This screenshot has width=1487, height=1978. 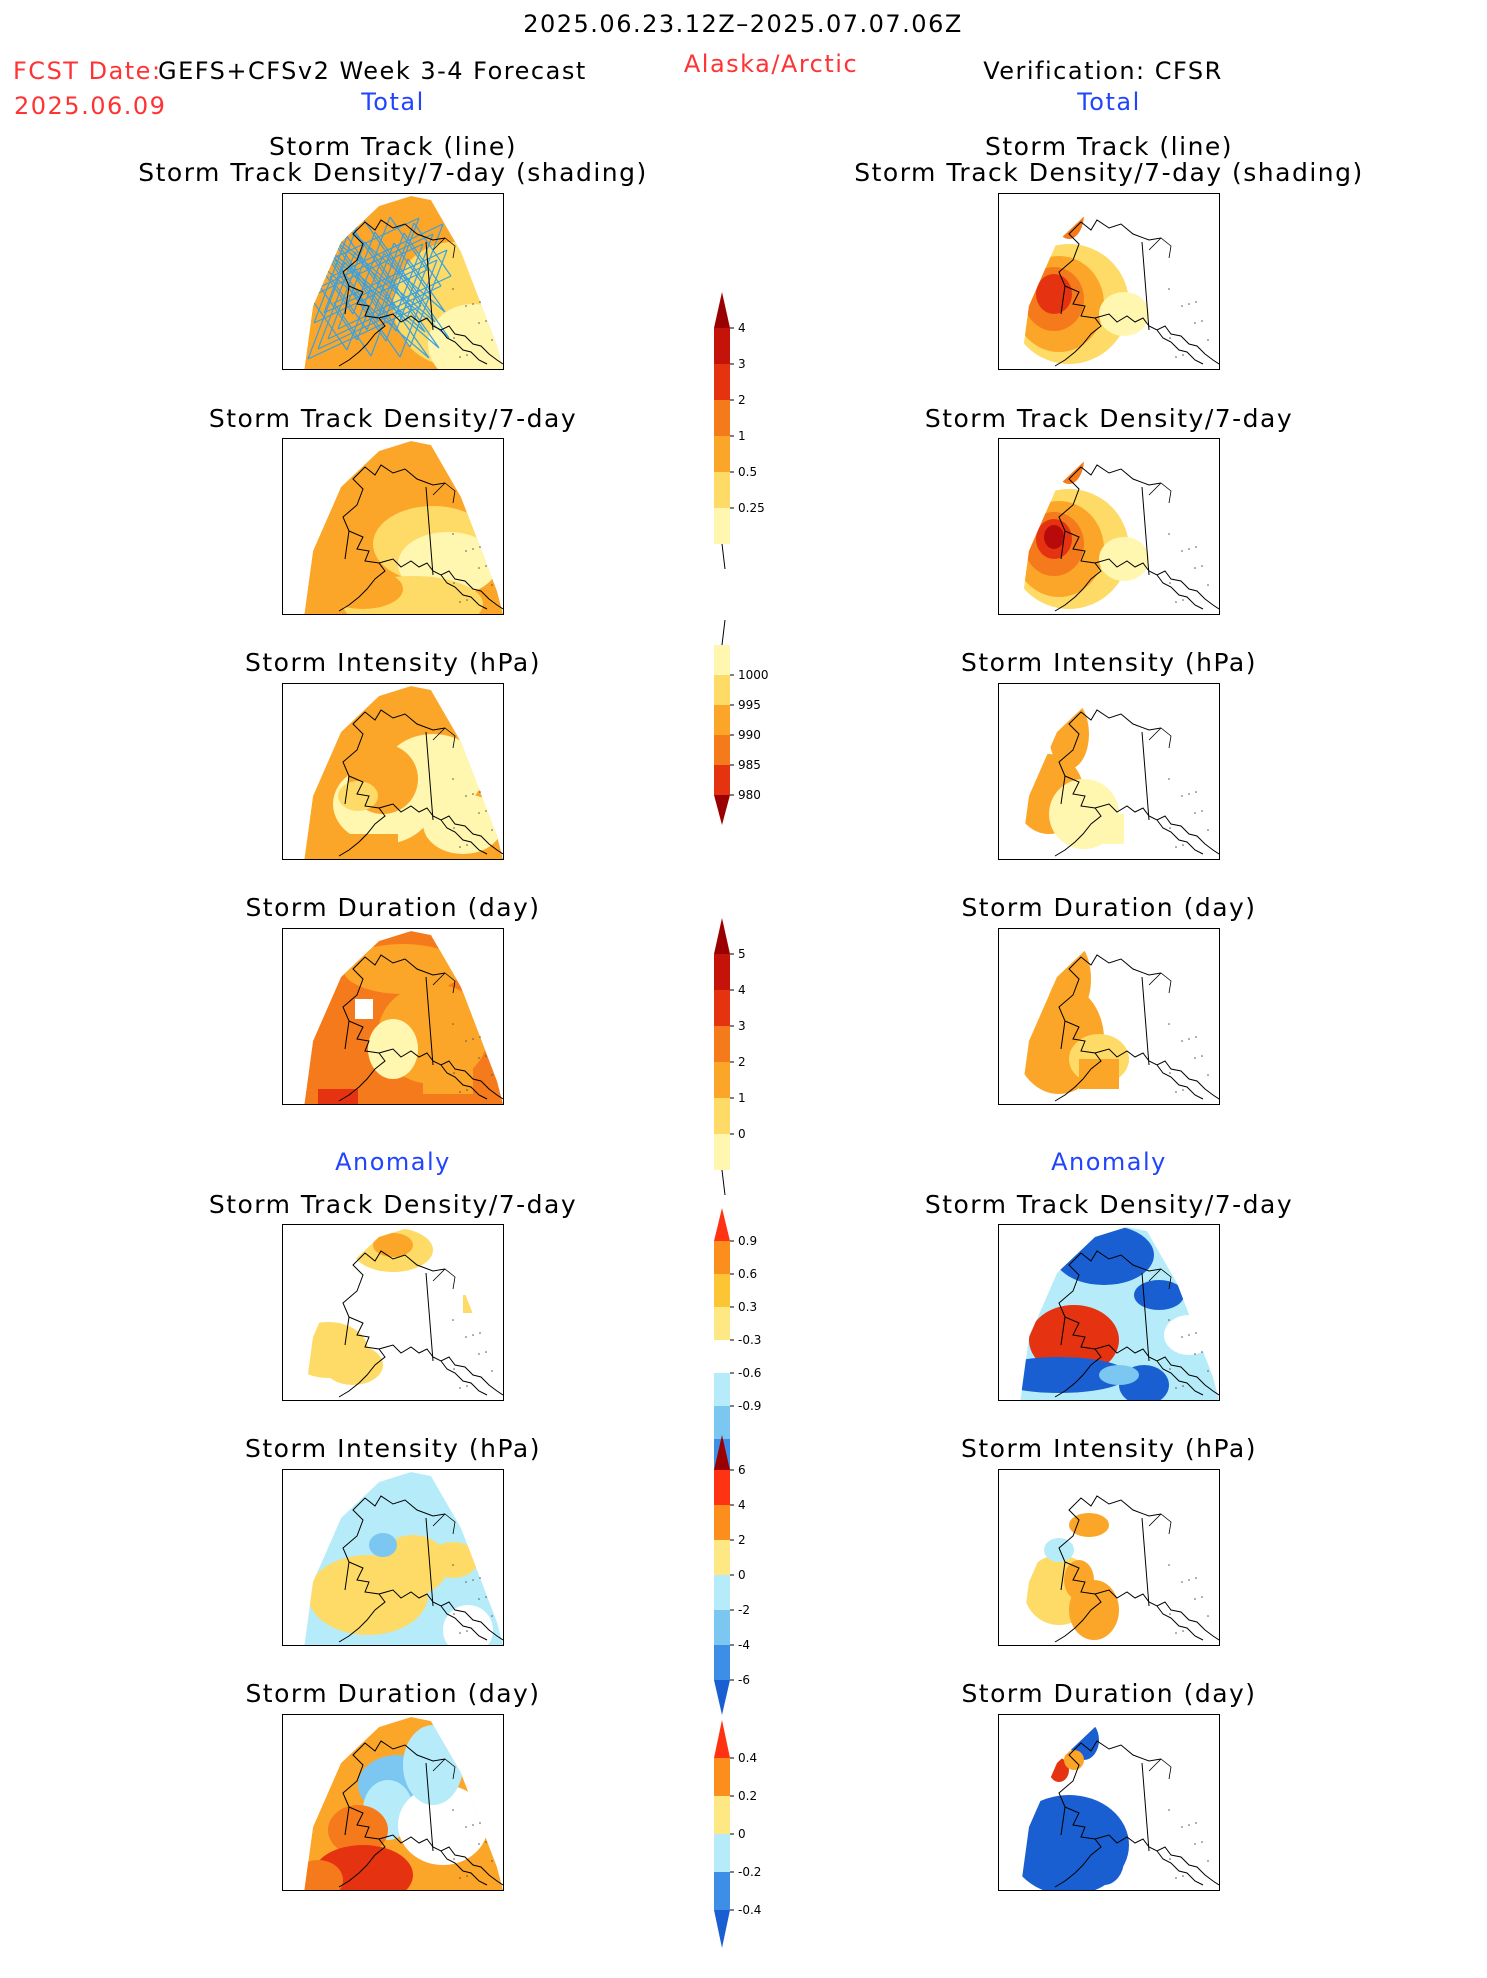 I want to click on section-total-right: Total, so click(x=1109, y=102).